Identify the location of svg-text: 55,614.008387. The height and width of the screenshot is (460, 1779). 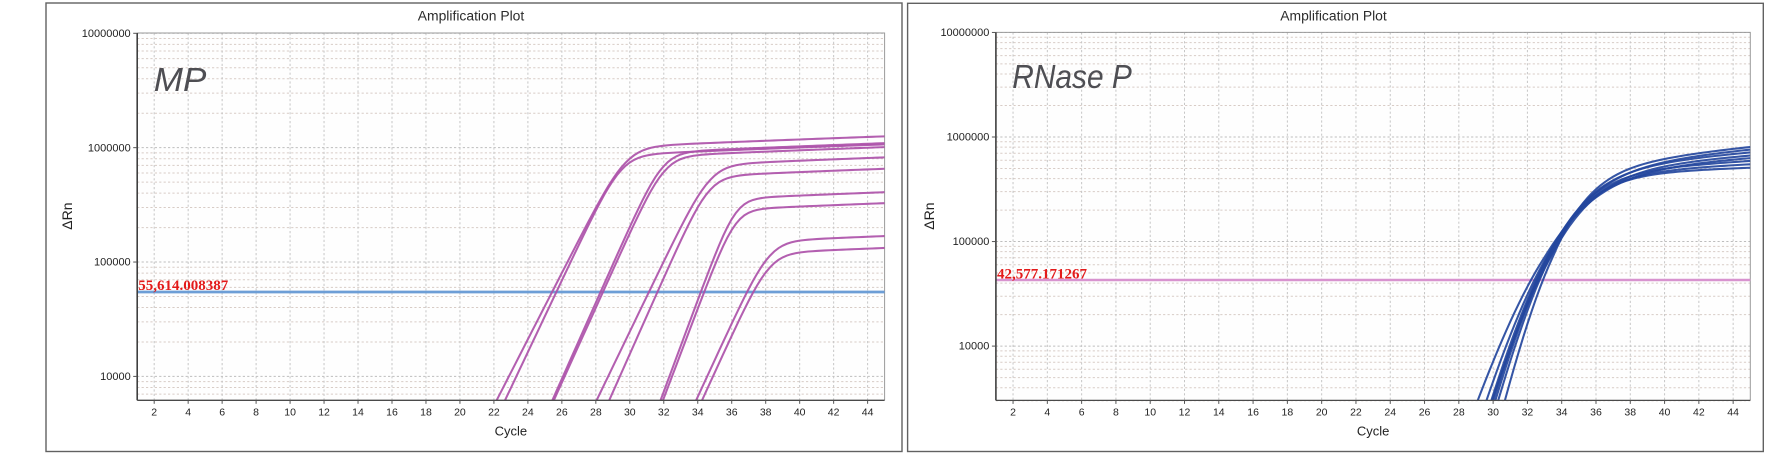
(183, 286).